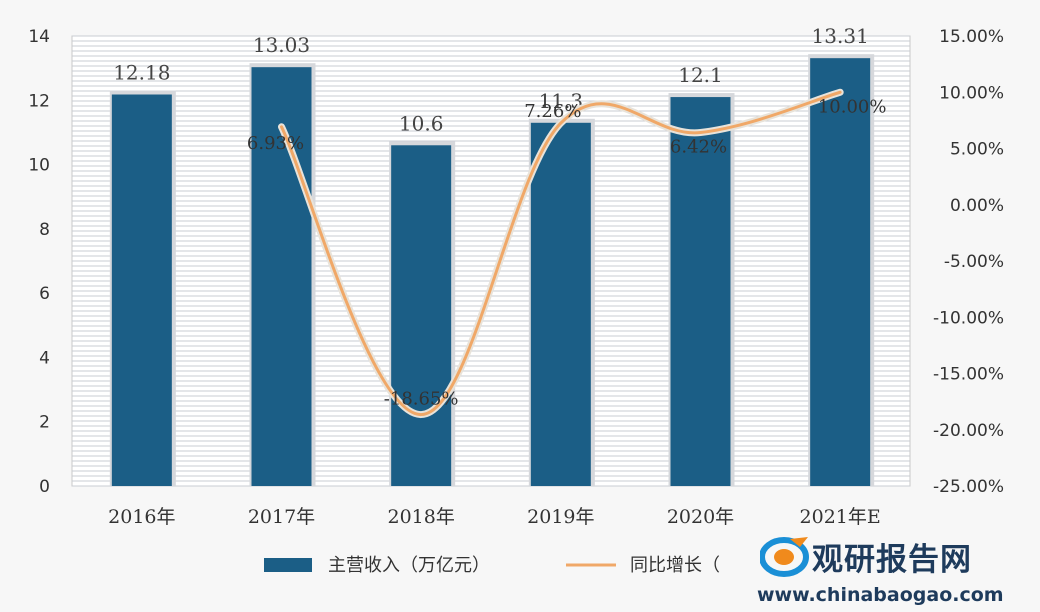 This screenshot has width=1040, height=612. What do you see at coordinates (44, 487) in the screenshot?
I see `left-tick-label: 0` at bounding box center [44, 487].